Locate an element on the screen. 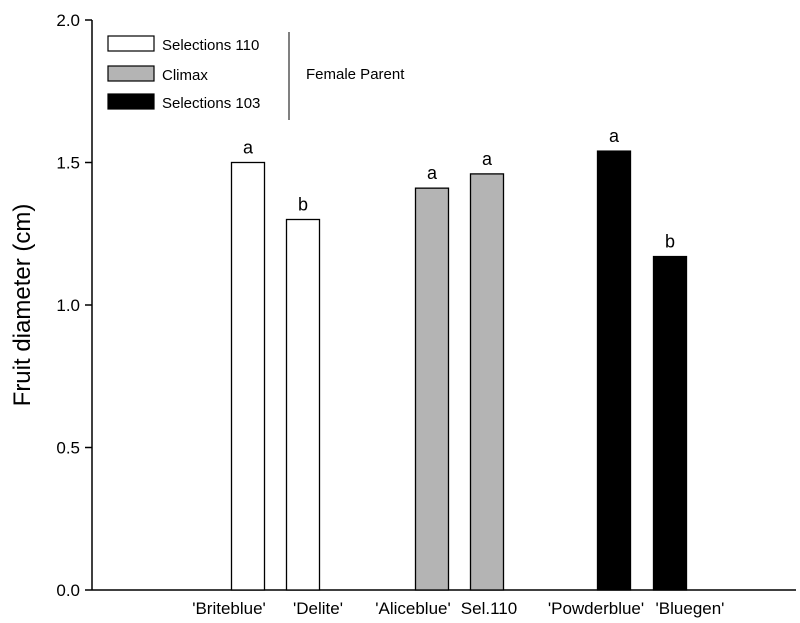 The width and height of the screenshot is (800, 623). y-tick-label: 2.0 is located at coordinates (68, 20).